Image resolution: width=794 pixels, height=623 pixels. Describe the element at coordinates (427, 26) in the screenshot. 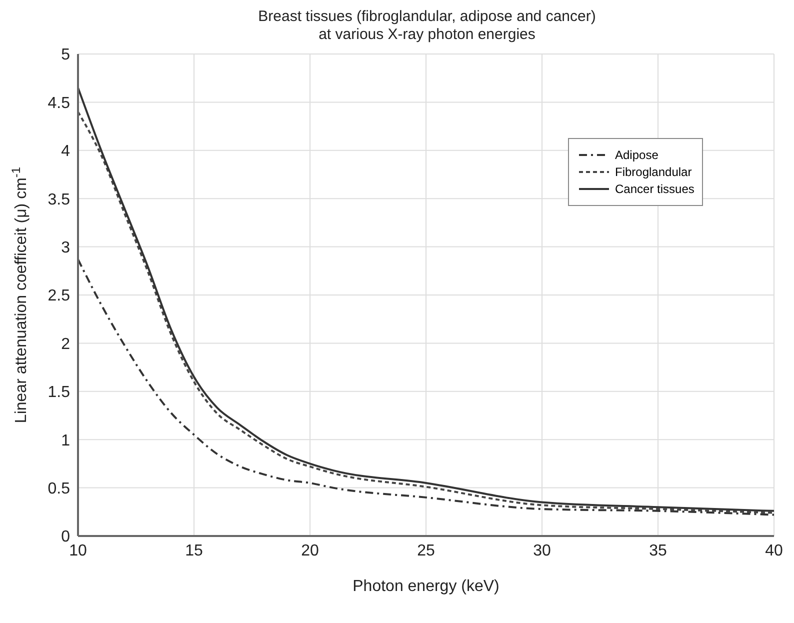

I see `chart-title: Breast tissues (fibroglandular, adipose and cancer) at various X-ray photon energies` at that location.